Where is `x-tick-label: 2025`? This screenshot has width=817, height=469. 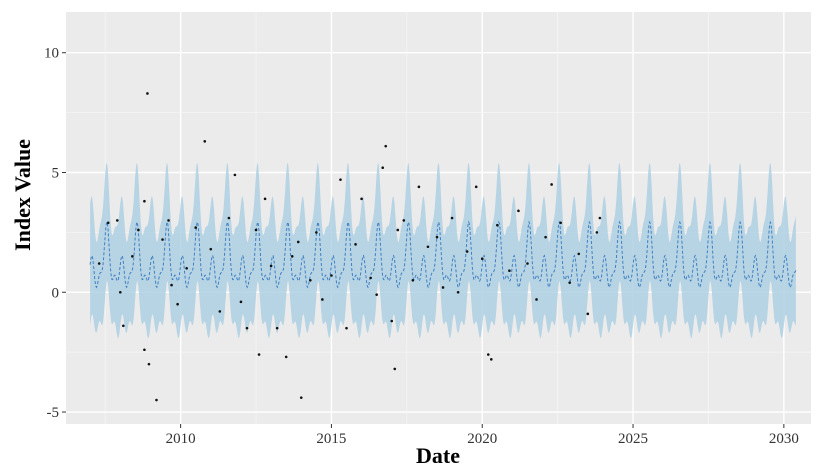 x-tick-label: 2025 is located at coordinates (633, 439).